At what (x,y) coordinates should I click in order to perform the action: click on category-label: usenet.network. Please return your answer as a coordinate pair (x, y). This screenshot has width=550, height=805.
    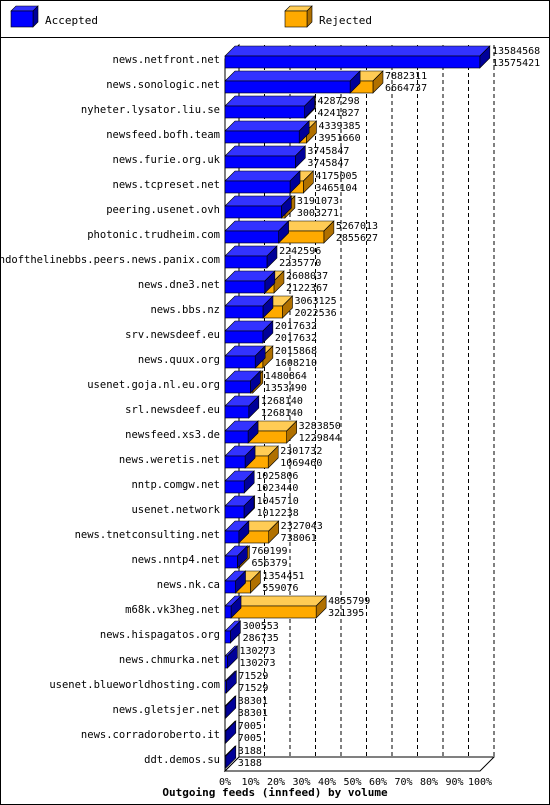
    Looking at the image, I should click on (175, 510).